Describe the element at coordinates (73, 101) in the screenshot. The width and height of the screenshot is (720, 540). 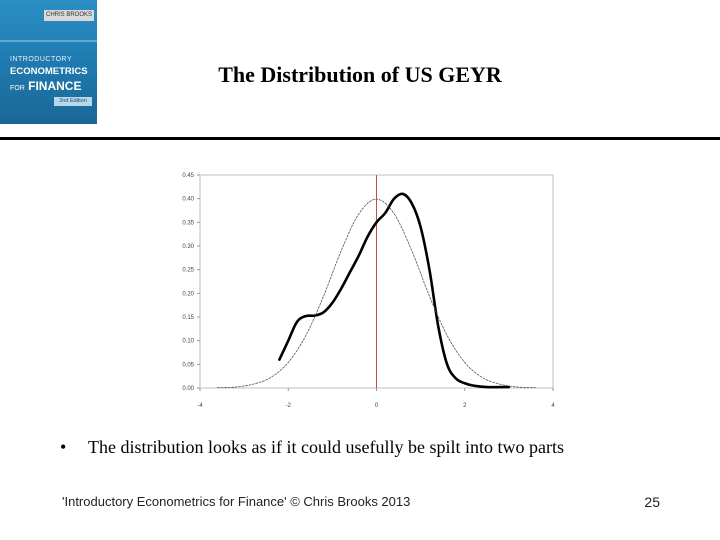
I see `cover-edition: 2nd Edition` at that location.